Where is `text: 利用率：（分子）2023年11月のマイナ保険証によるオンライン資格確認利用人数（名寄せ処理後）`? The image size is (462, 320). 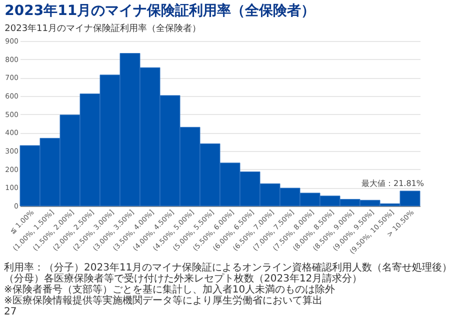
text: 利用率：（分子）2023年11月のマイナ保険証によるオンライン資格確認利用人数（名寄せ処理後） is located at coordinates (228, 268).